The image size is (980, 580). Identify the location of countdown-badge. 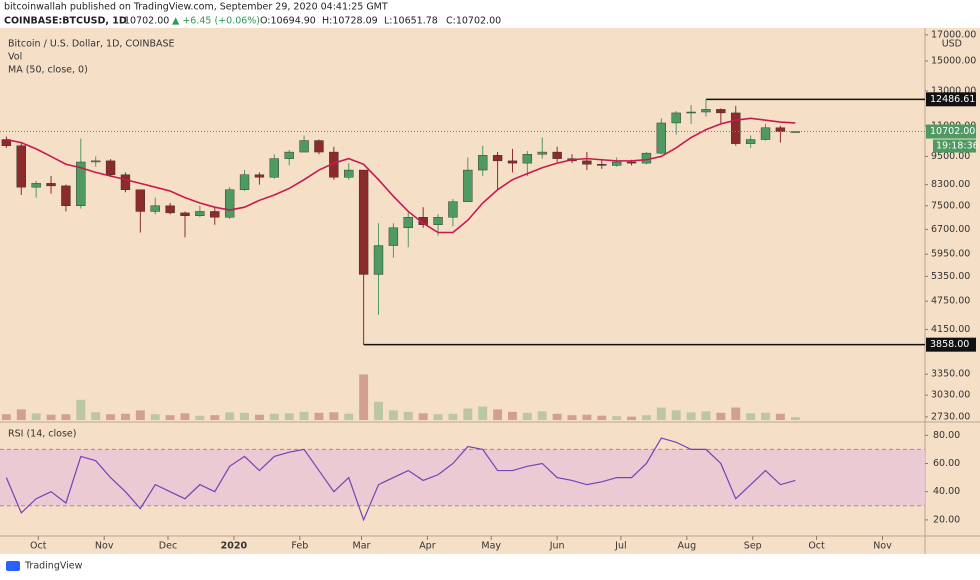
(954, 146).